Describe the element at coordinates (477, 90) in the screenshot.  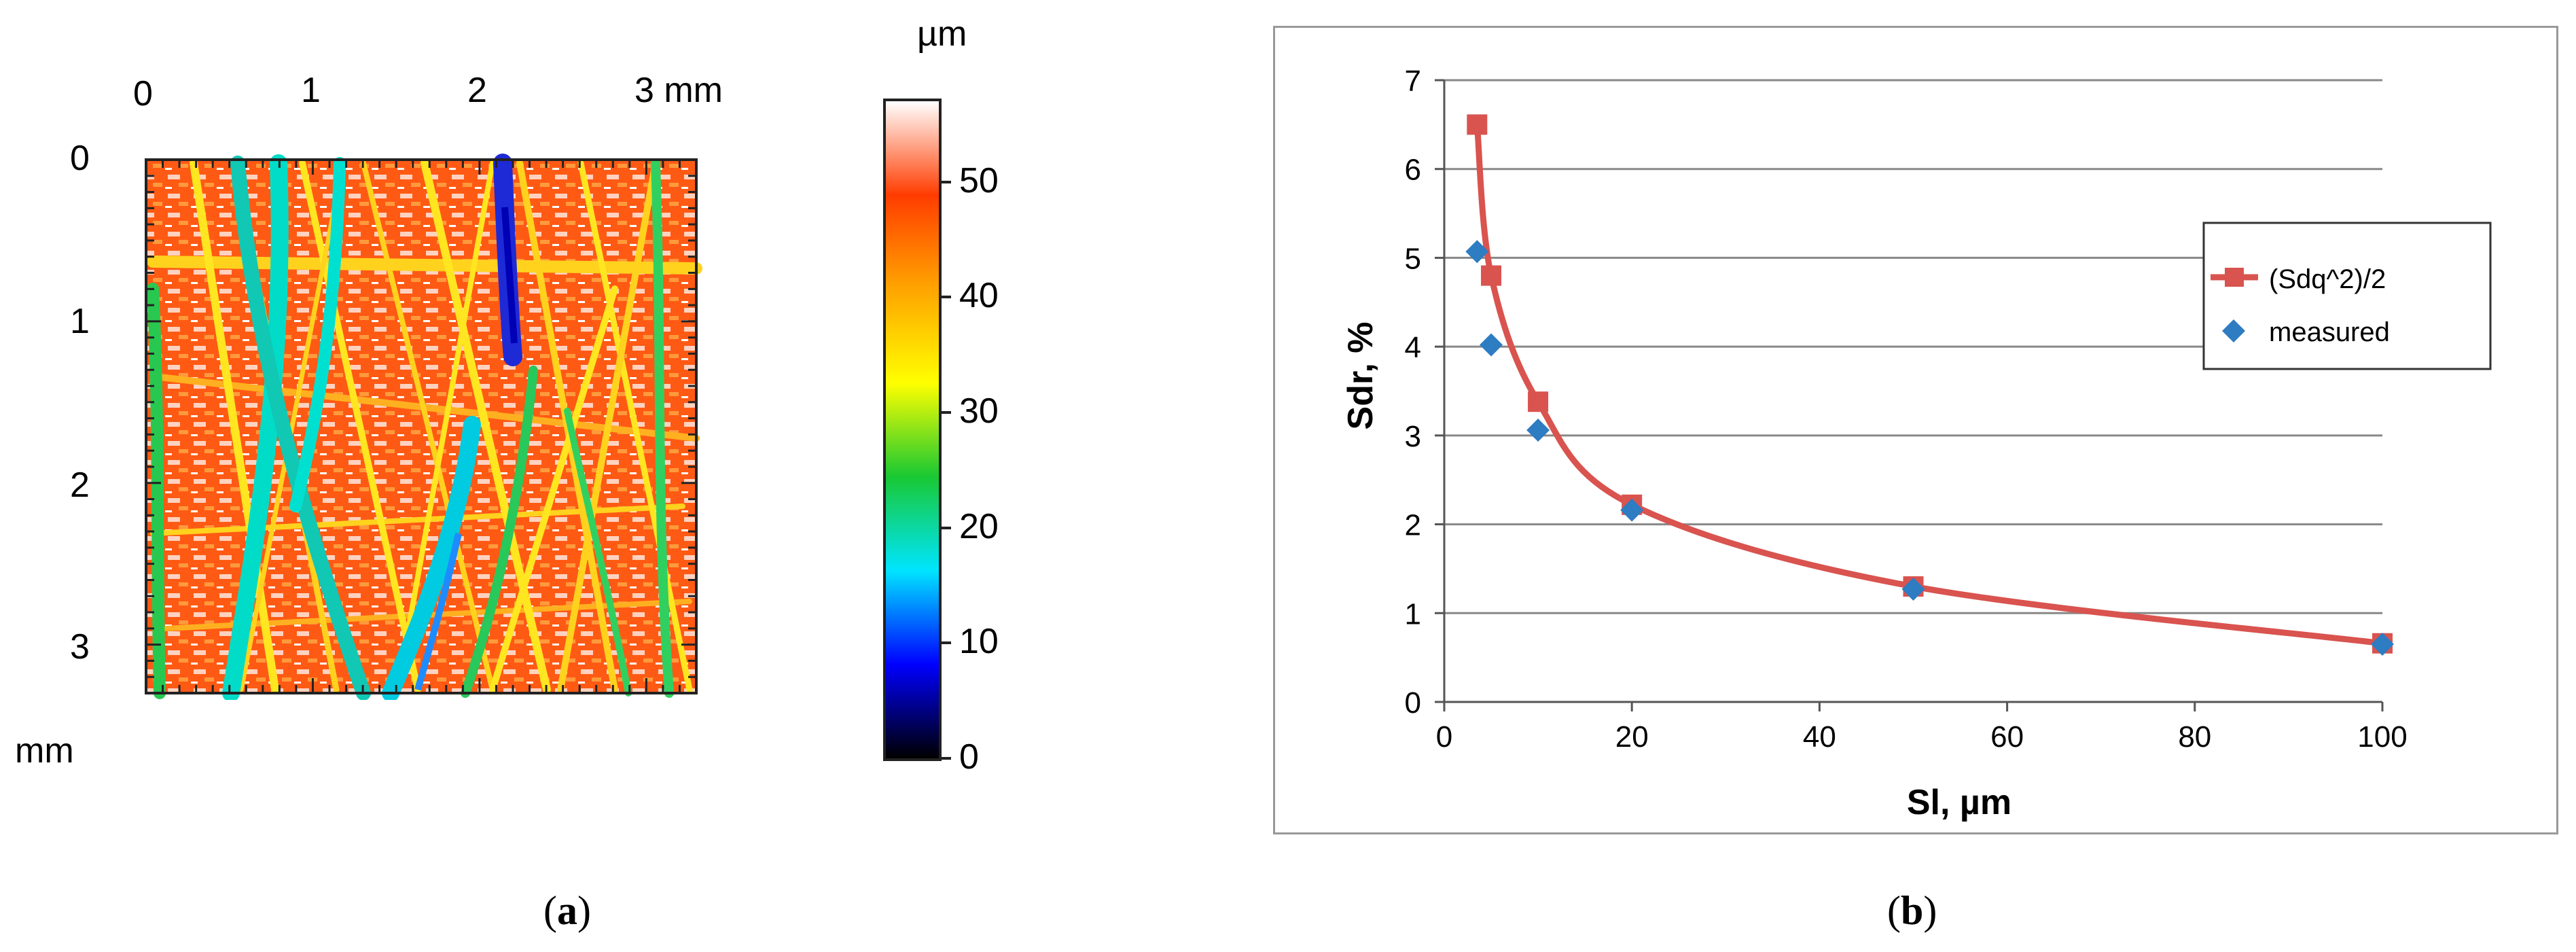
I see `x-top-tick-2: 2` at that location.